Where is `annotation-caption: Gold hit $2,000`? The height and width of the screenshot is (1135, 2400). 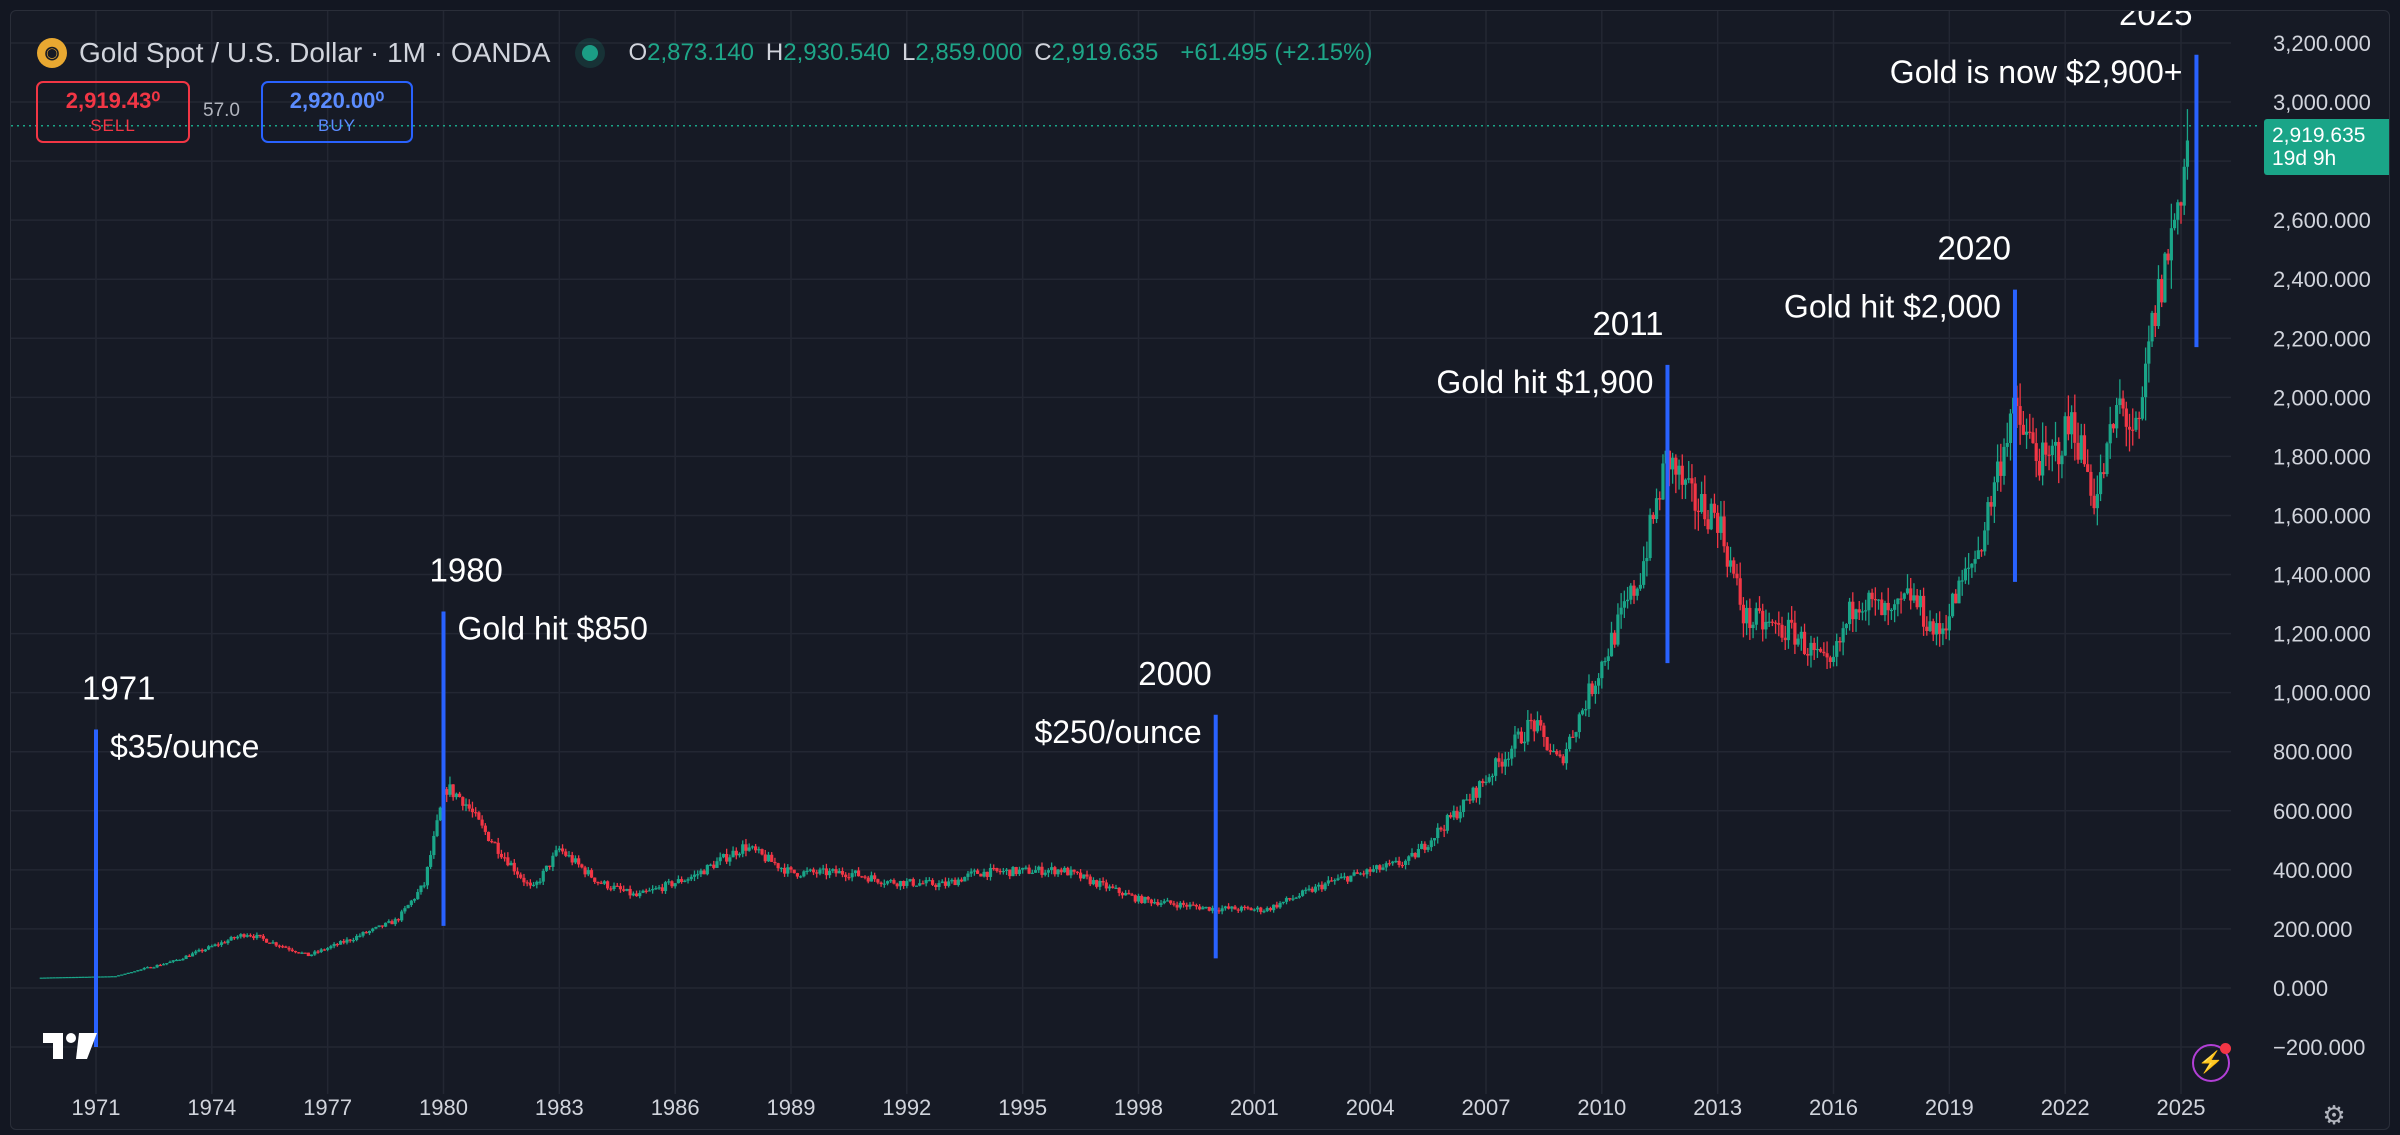 annotation-caption: Gold hit $2,000 is located at coordinates (1892, 307).